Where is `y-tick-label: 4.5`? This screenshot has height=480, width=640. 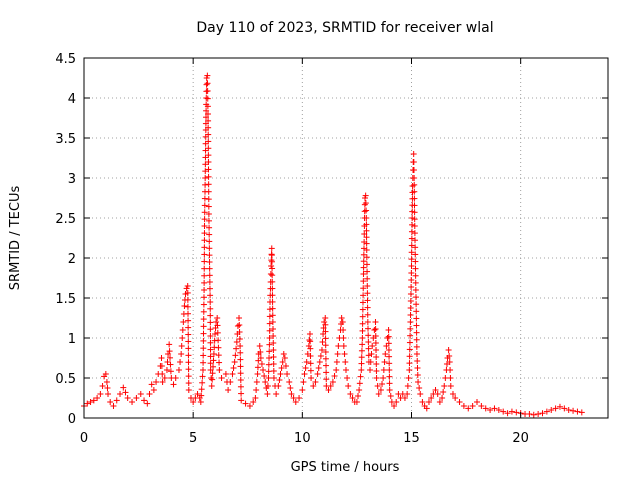 y-tick-label: 4.5 is located at coordinates (65, 59).